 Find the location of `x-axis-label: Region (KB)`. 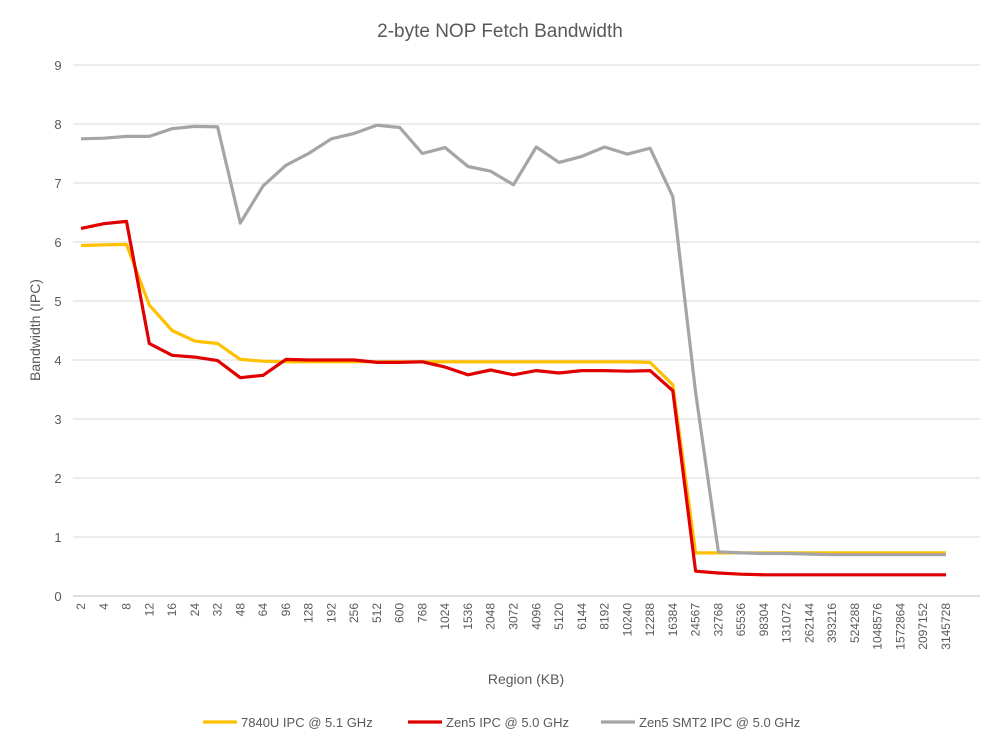

x-axis-label: Region (KB) is located at coordinates (526, 679).